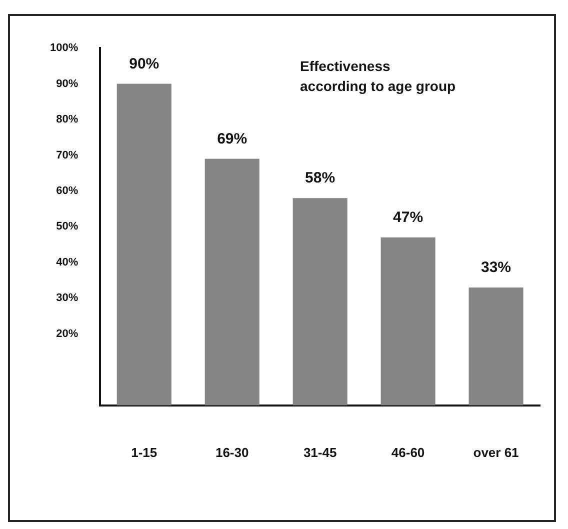 The height and width of the screenshot is (529, 568). What do you see at coordinates (67, 334) in the screenshot?
I see `y-tick-label: 20%` at bounding box center [67, 334].